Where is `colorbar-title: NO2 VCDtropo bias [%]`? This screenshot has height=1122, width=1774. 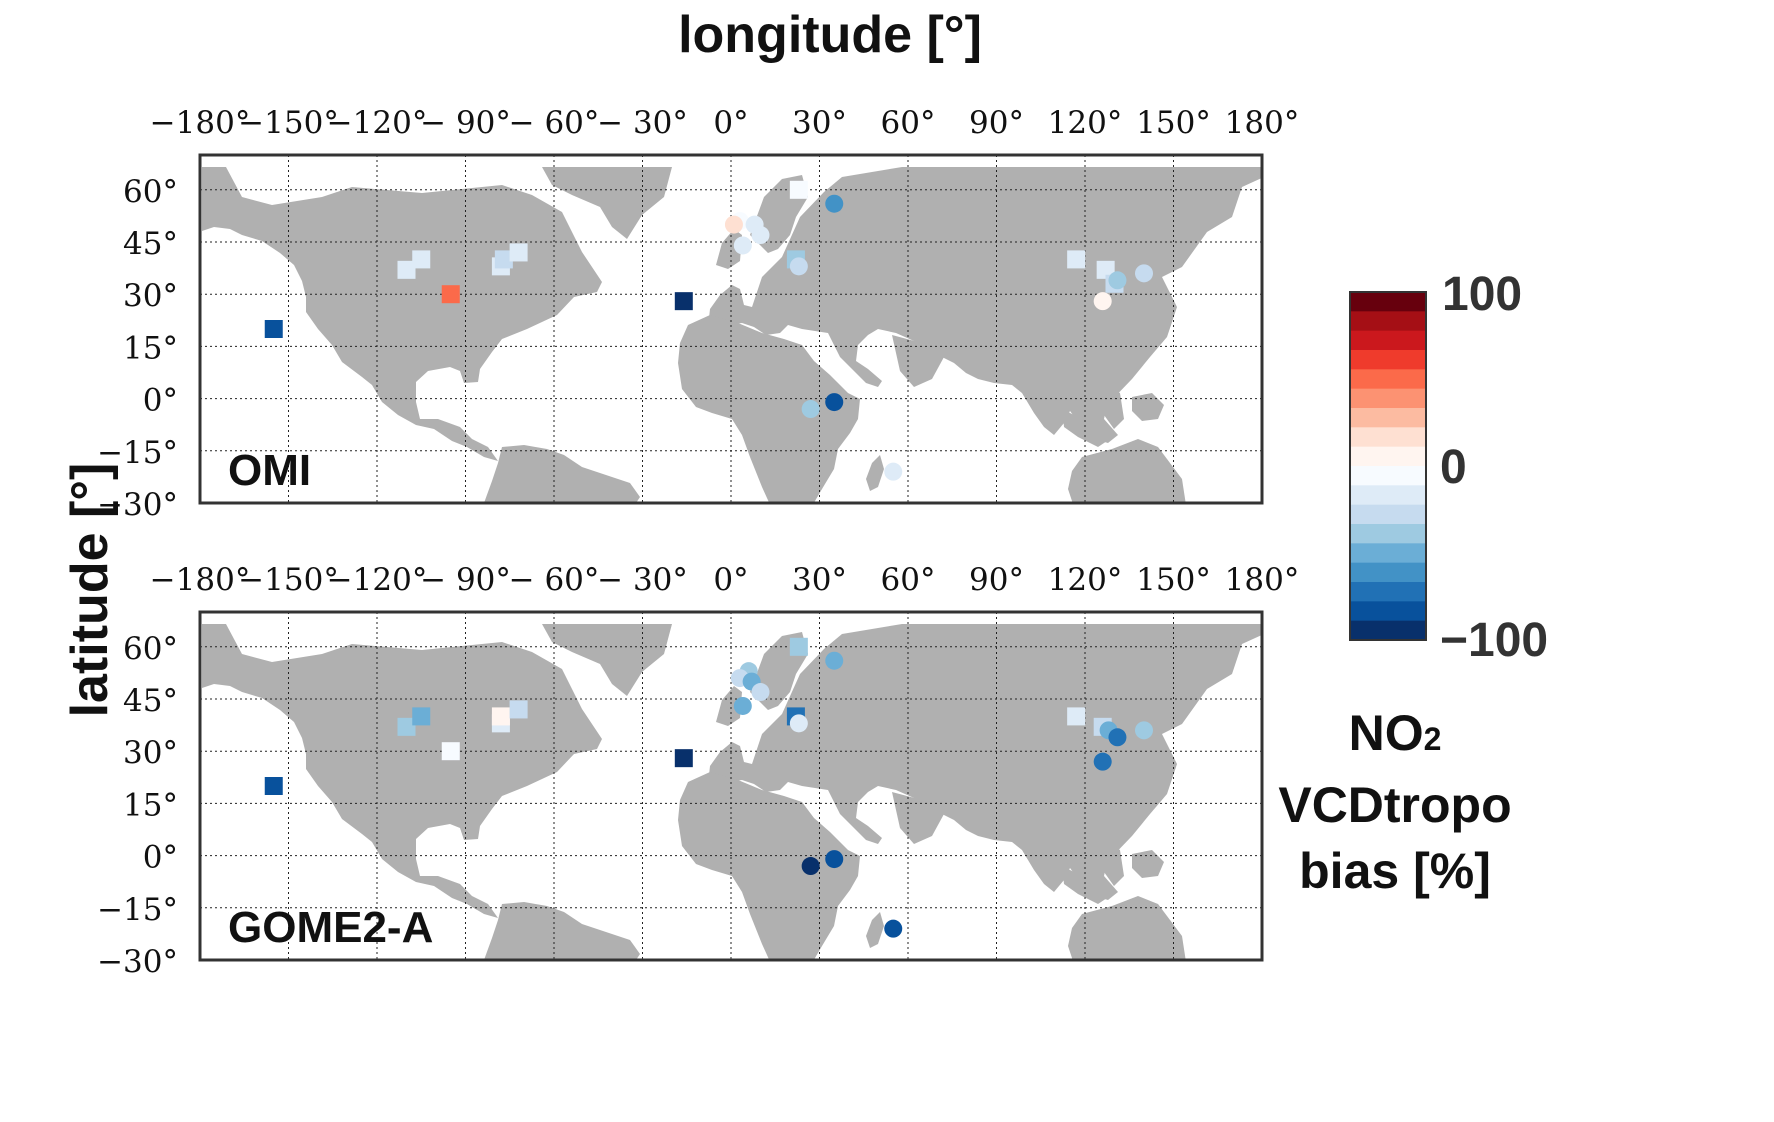 colorbar-title: NO2 VCDtropo bias [%] is located at coordinates (1395, 802).